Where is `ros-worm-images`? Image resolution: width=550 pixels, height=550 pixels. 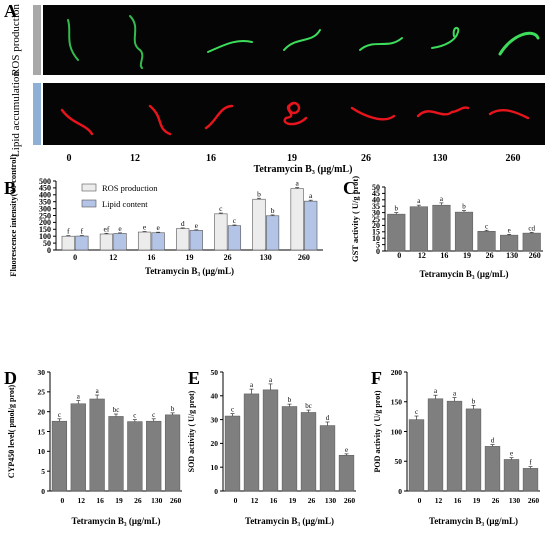
ros-worm-images is located at coordinates (303, 42).